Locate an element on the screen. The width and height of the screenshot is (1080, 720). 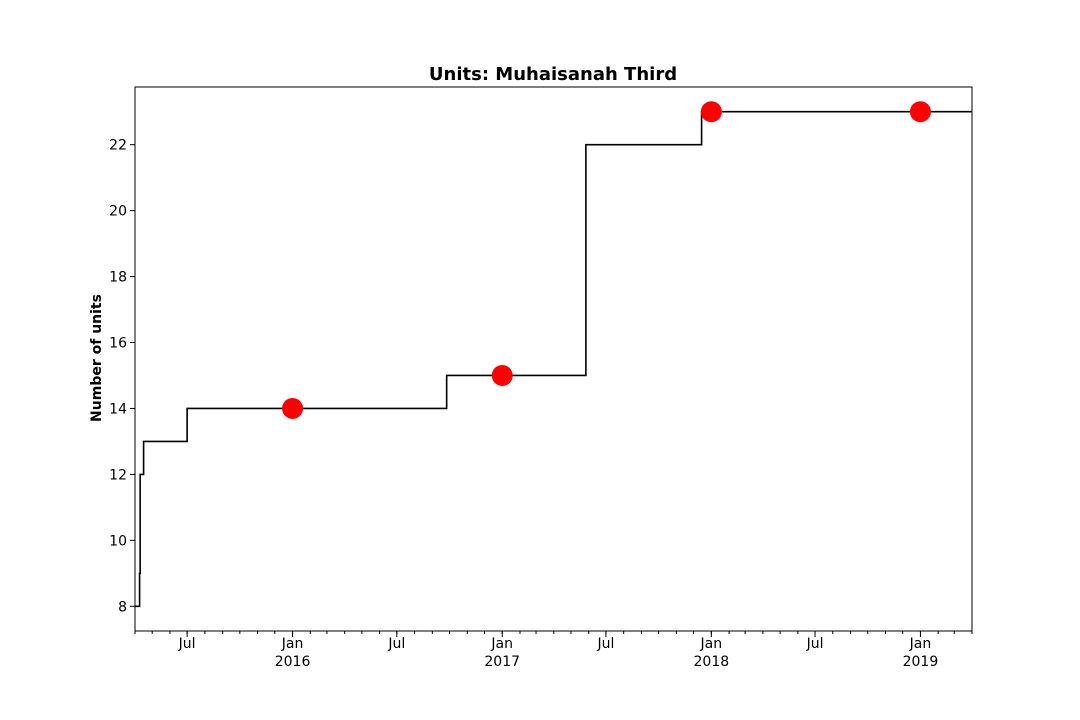
y-tick-label: 20 is located at coordinates (118, 212).